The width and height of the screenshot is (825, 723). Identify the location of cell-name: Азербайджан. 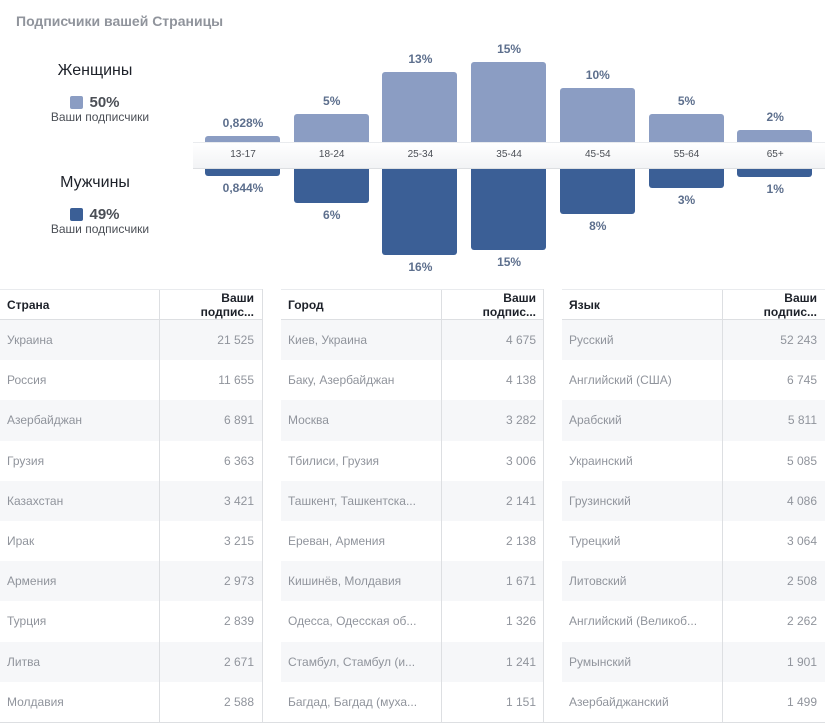
(45, 420).